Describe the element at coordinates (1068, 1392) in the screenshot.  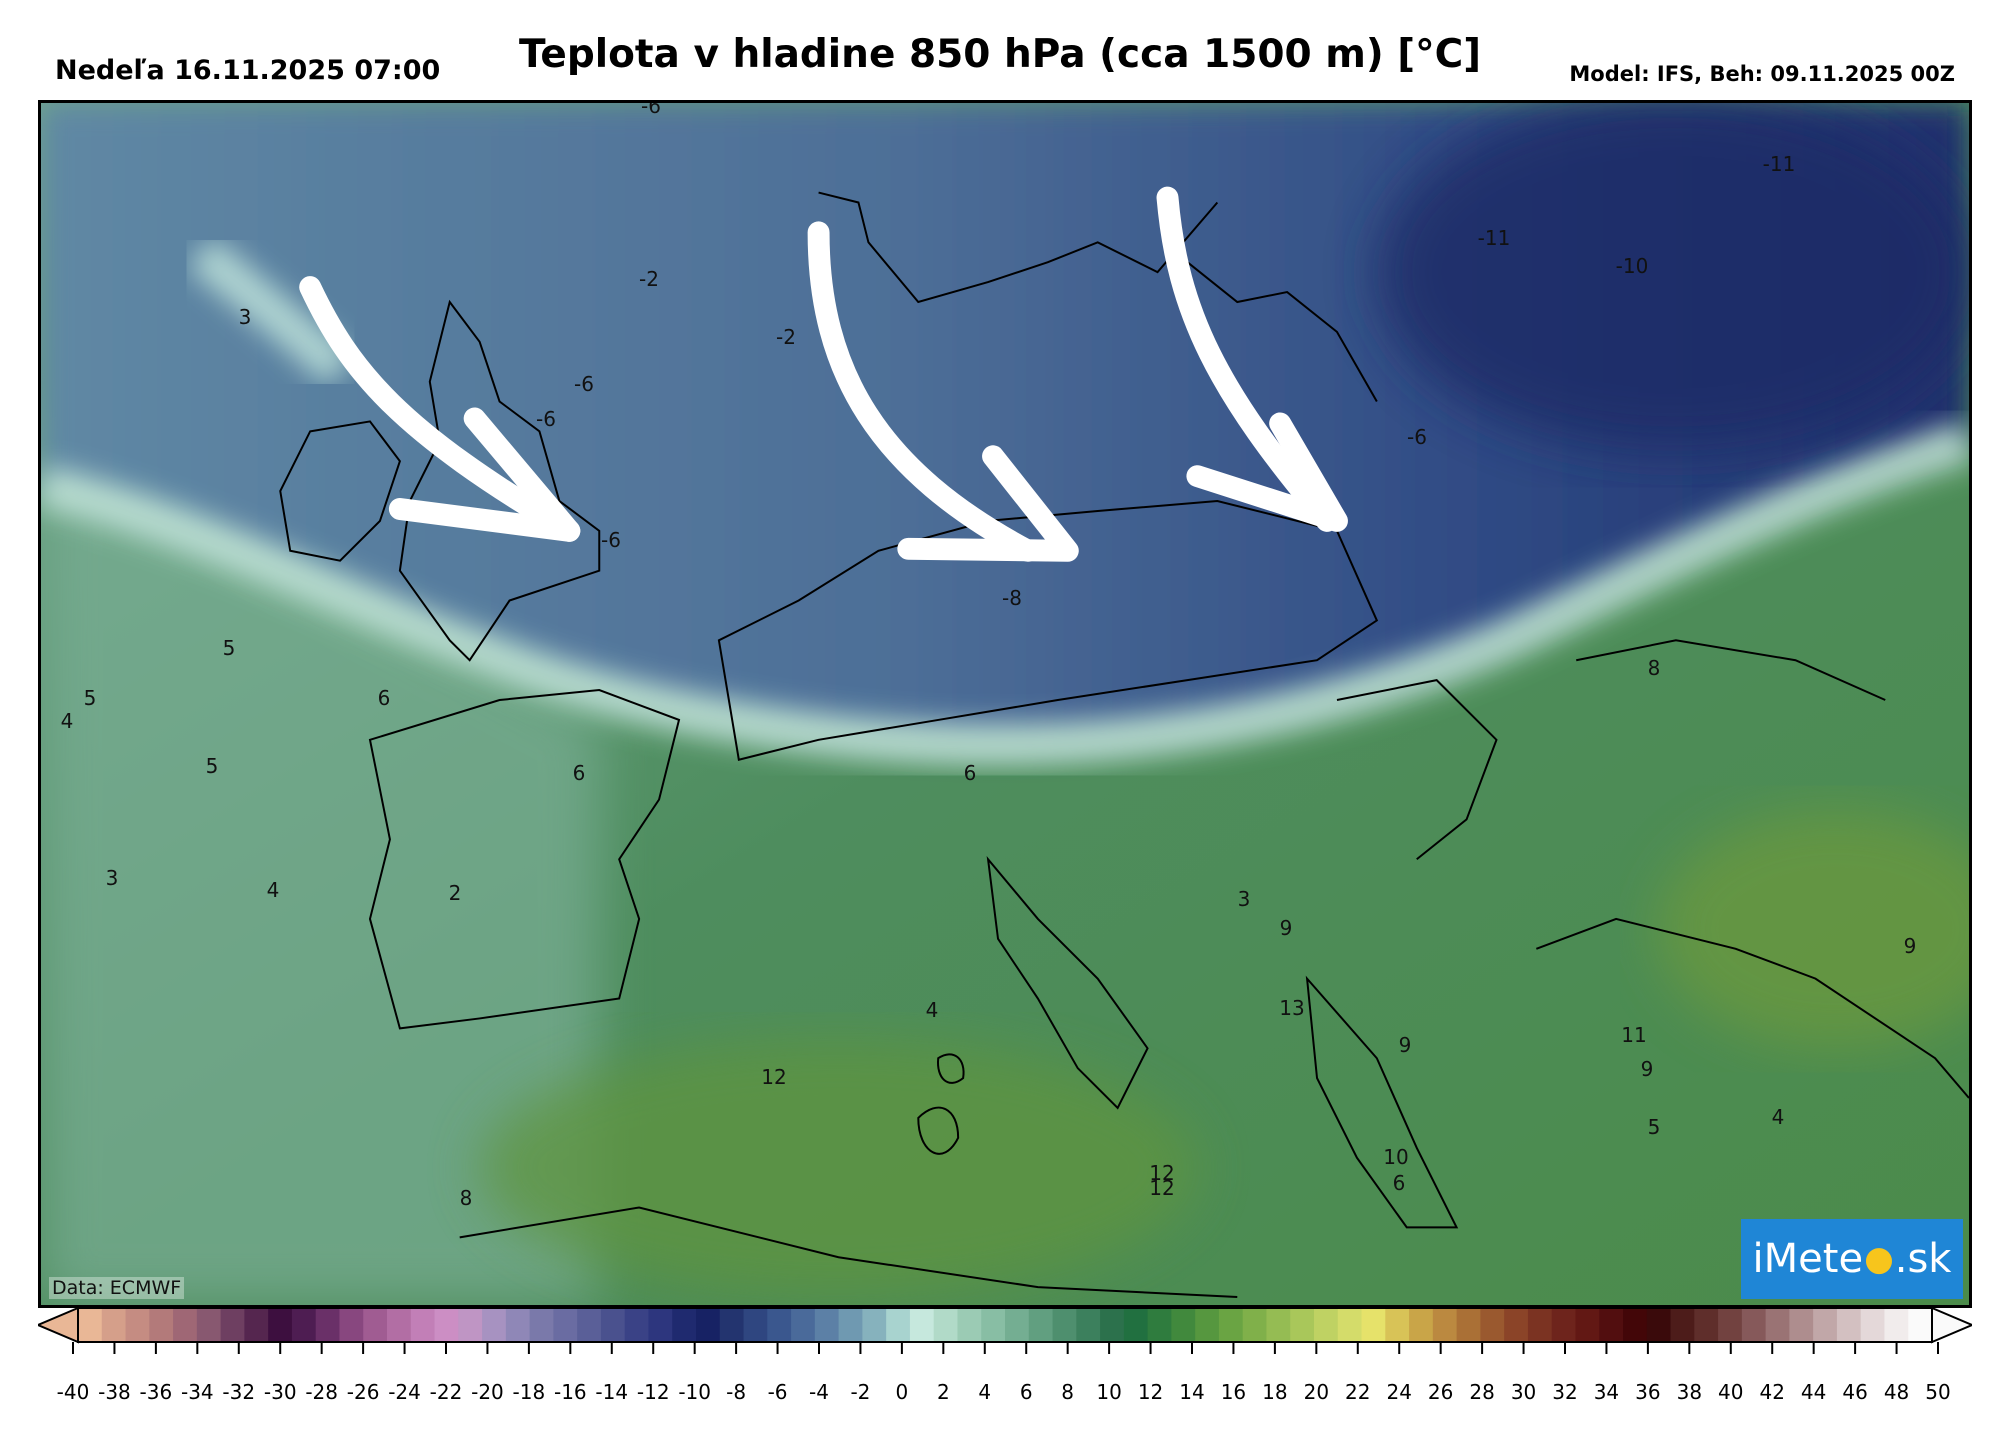
I see `colorbar-tick-label: 8` at that location.